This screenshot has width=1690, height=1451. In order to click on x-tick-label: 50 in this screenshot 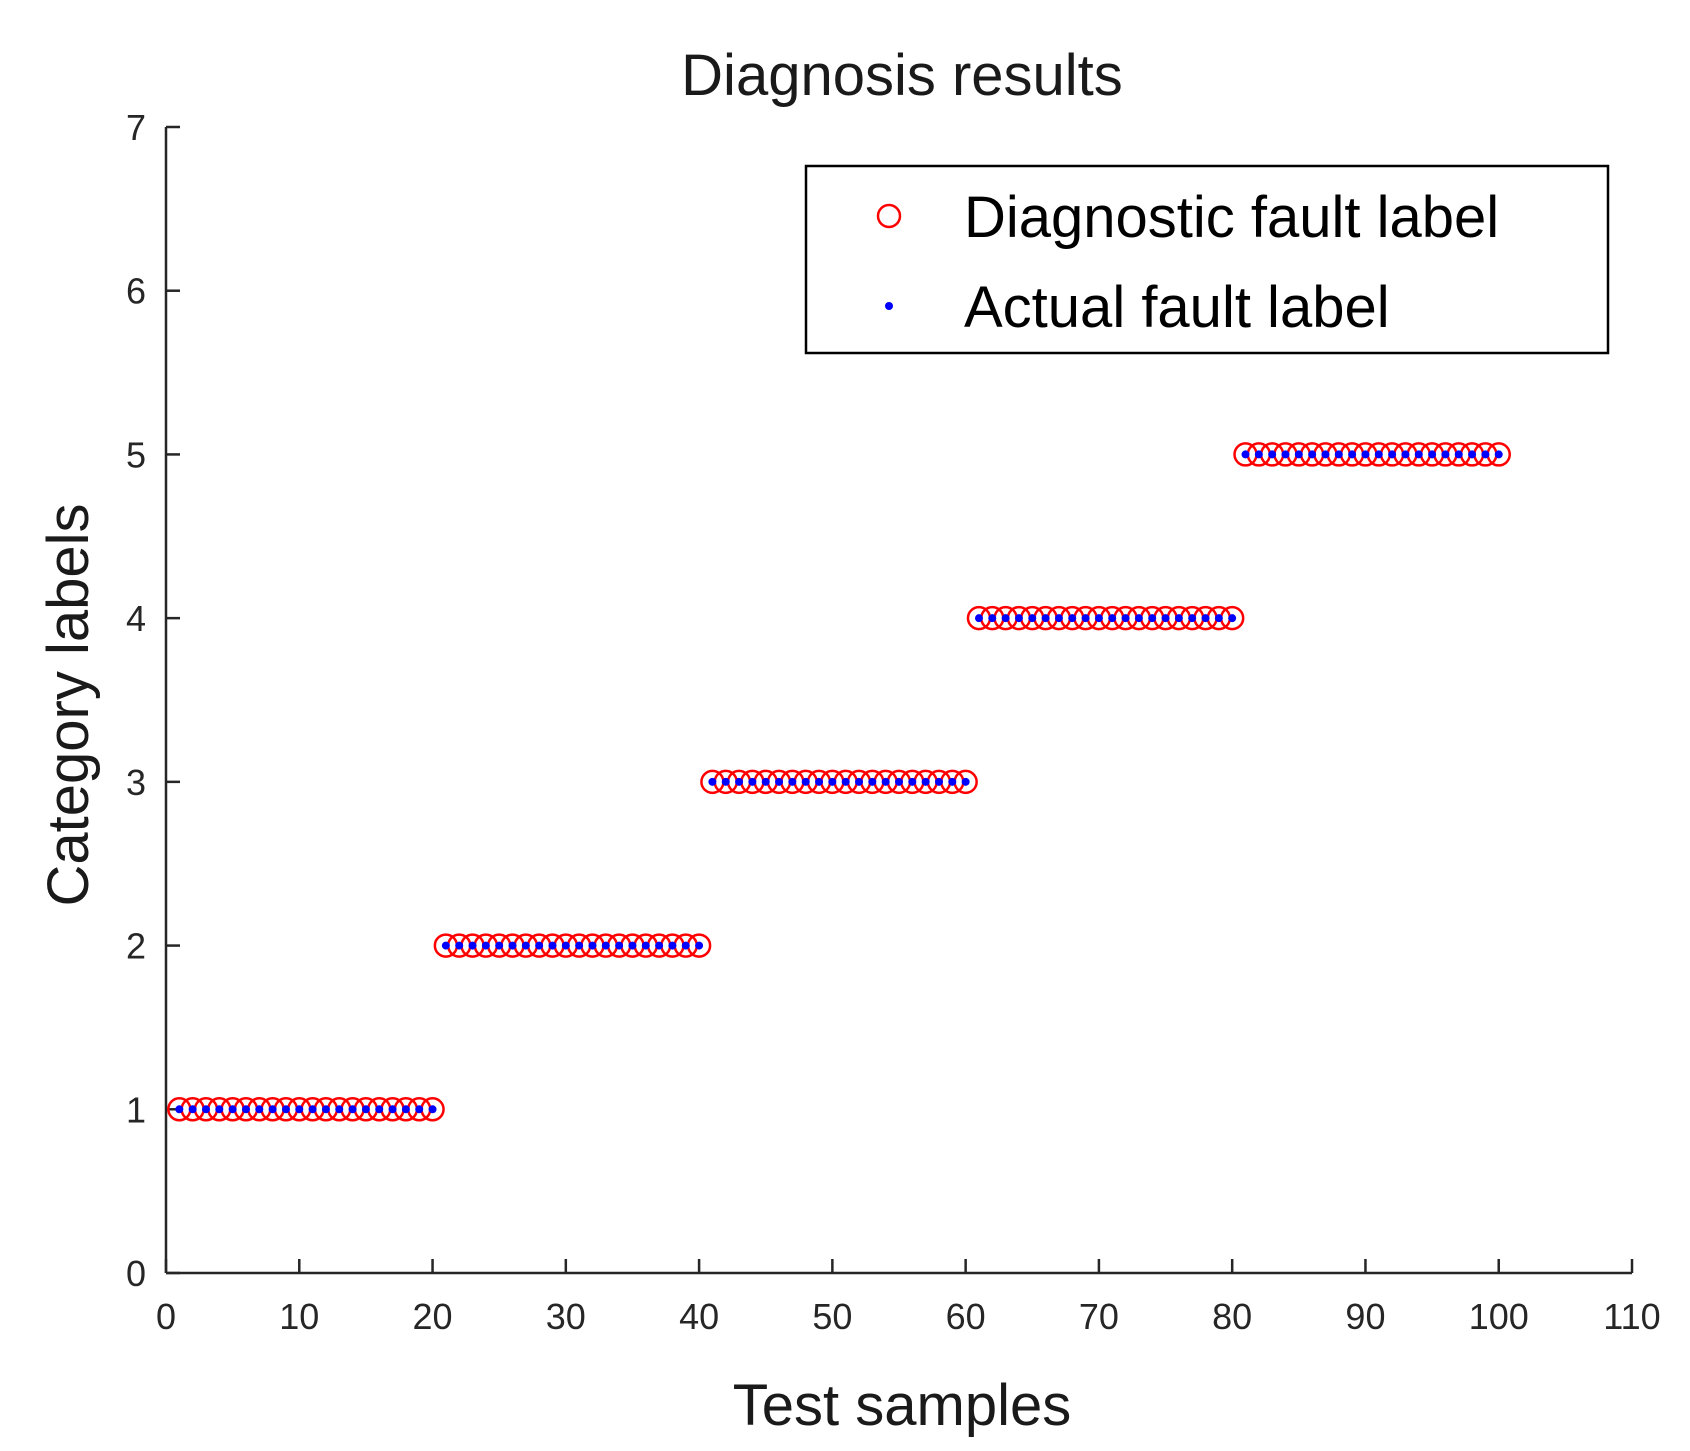, I will do `click(832, 1316)`.